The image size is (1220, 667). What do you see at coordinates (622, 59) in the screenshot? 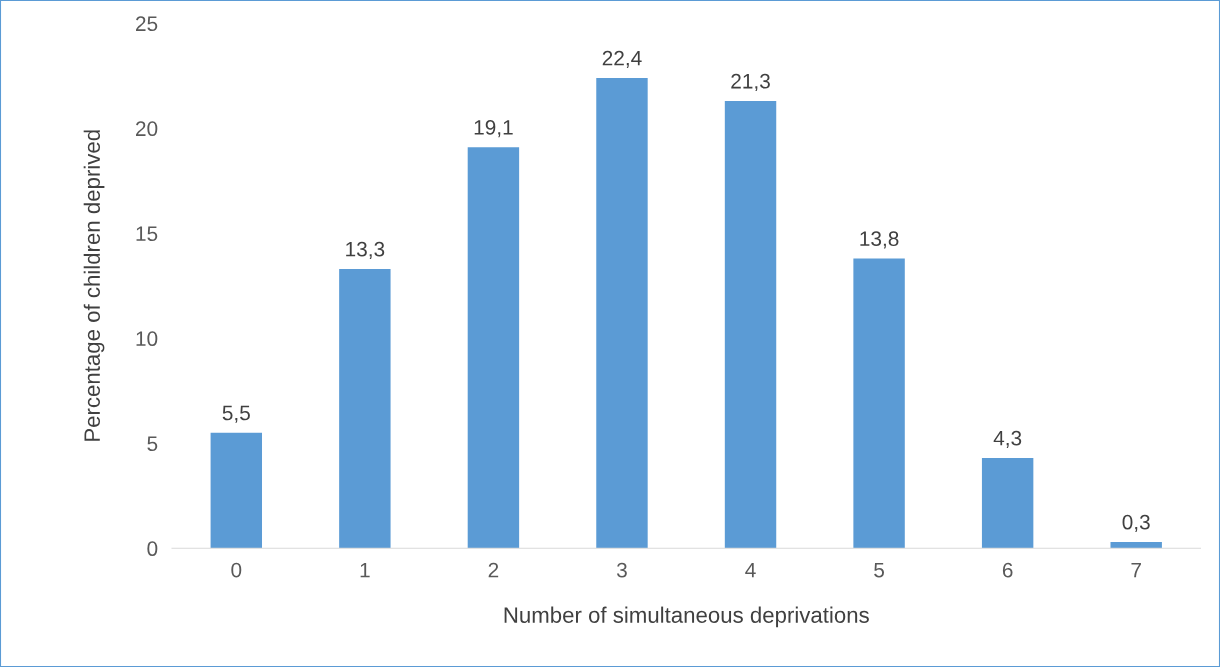
I see `data-label: 22,4` at bounding box center [622, 59].